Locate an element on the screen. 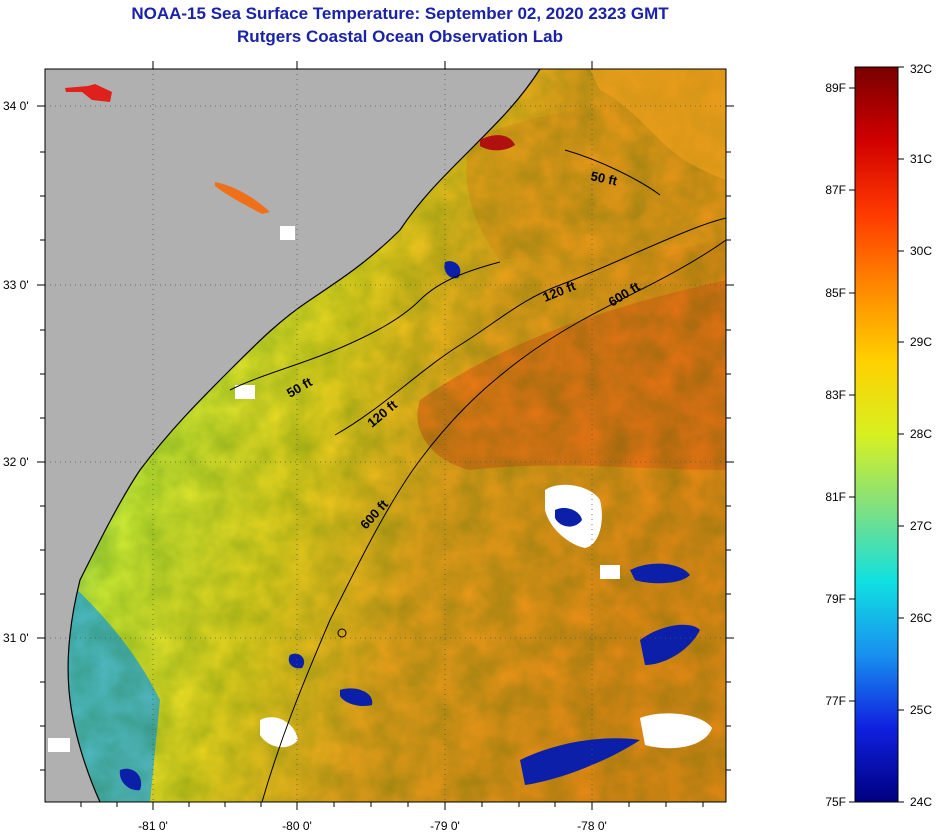  colorbar-label-c: 31C is located at coordinates (921, 159).